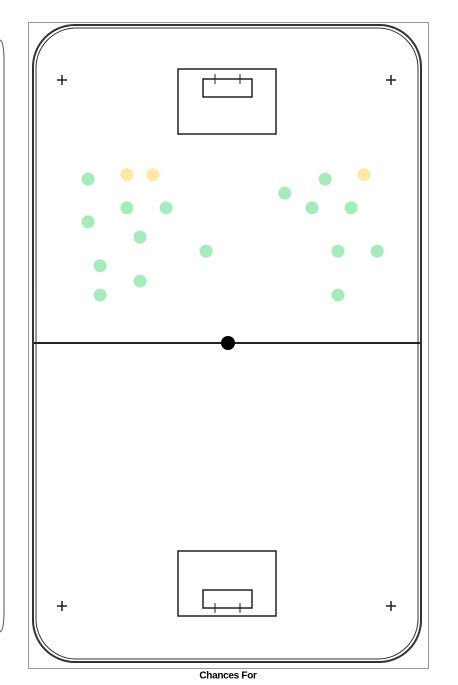  I want to click on bottom-goal-posts, so click(227, 608).